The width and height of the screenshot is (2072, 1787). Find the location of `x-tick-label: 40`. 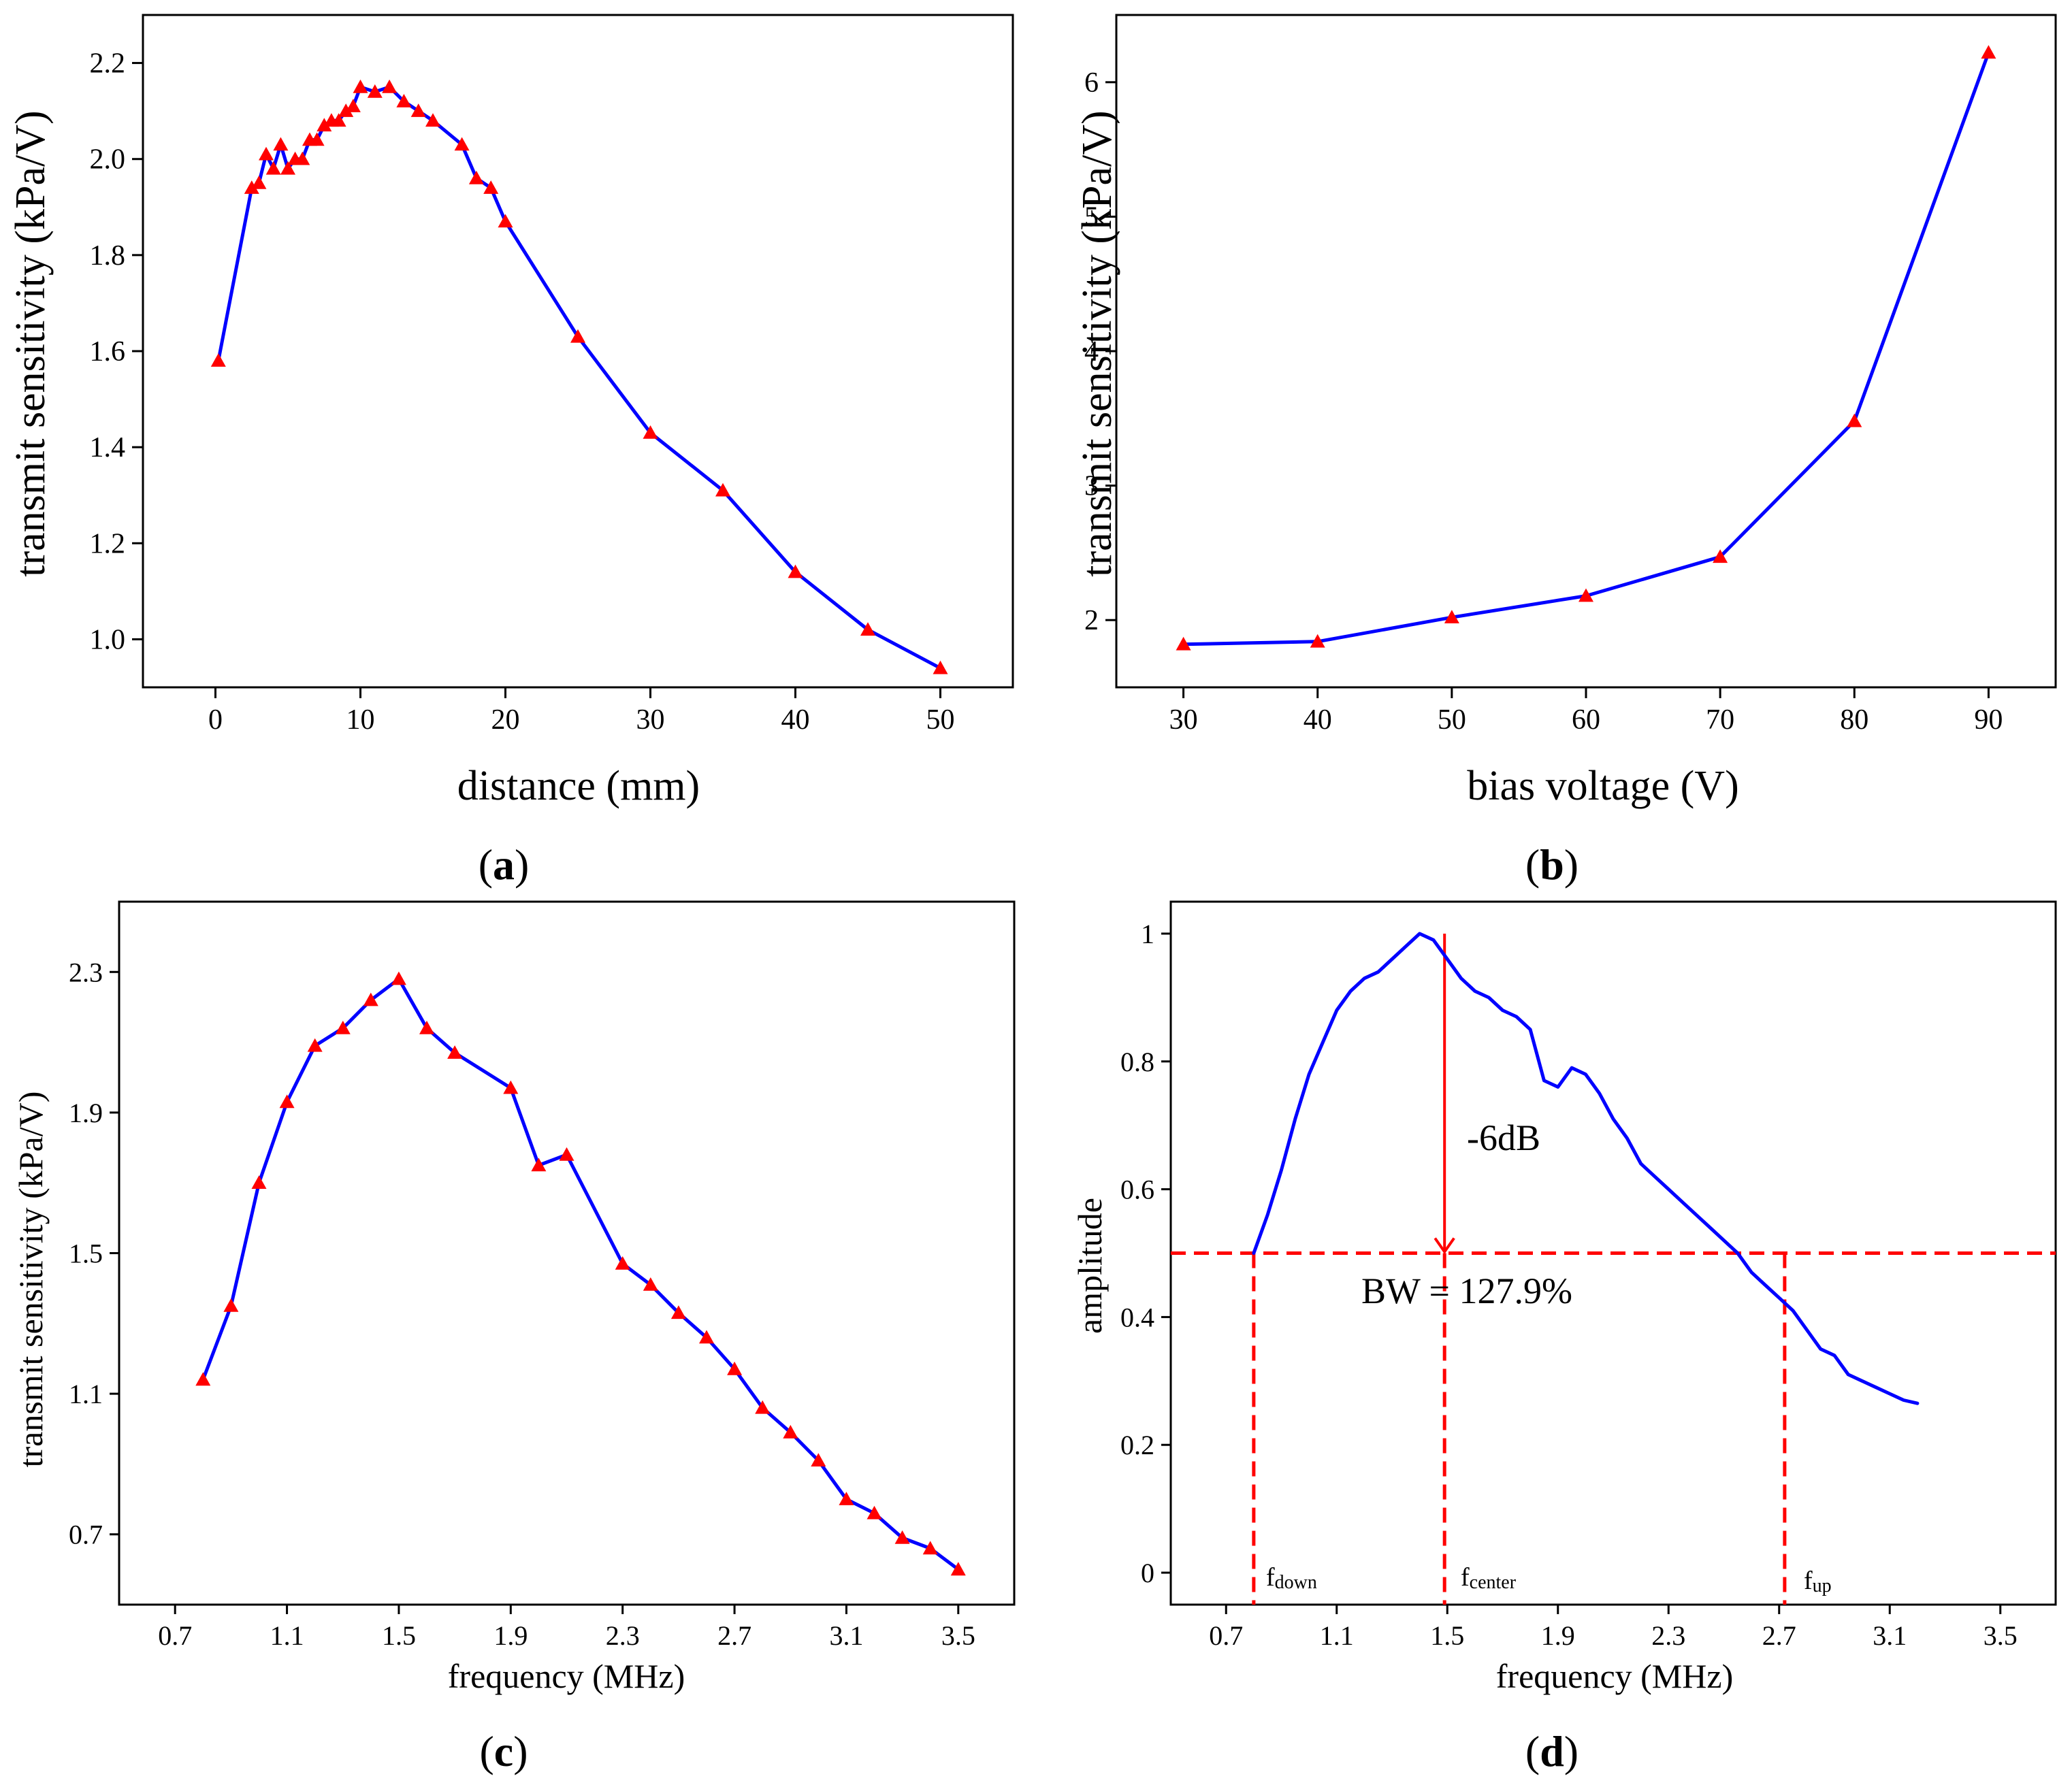

x-tick-label: 40 is located at coordinates (795, 720).